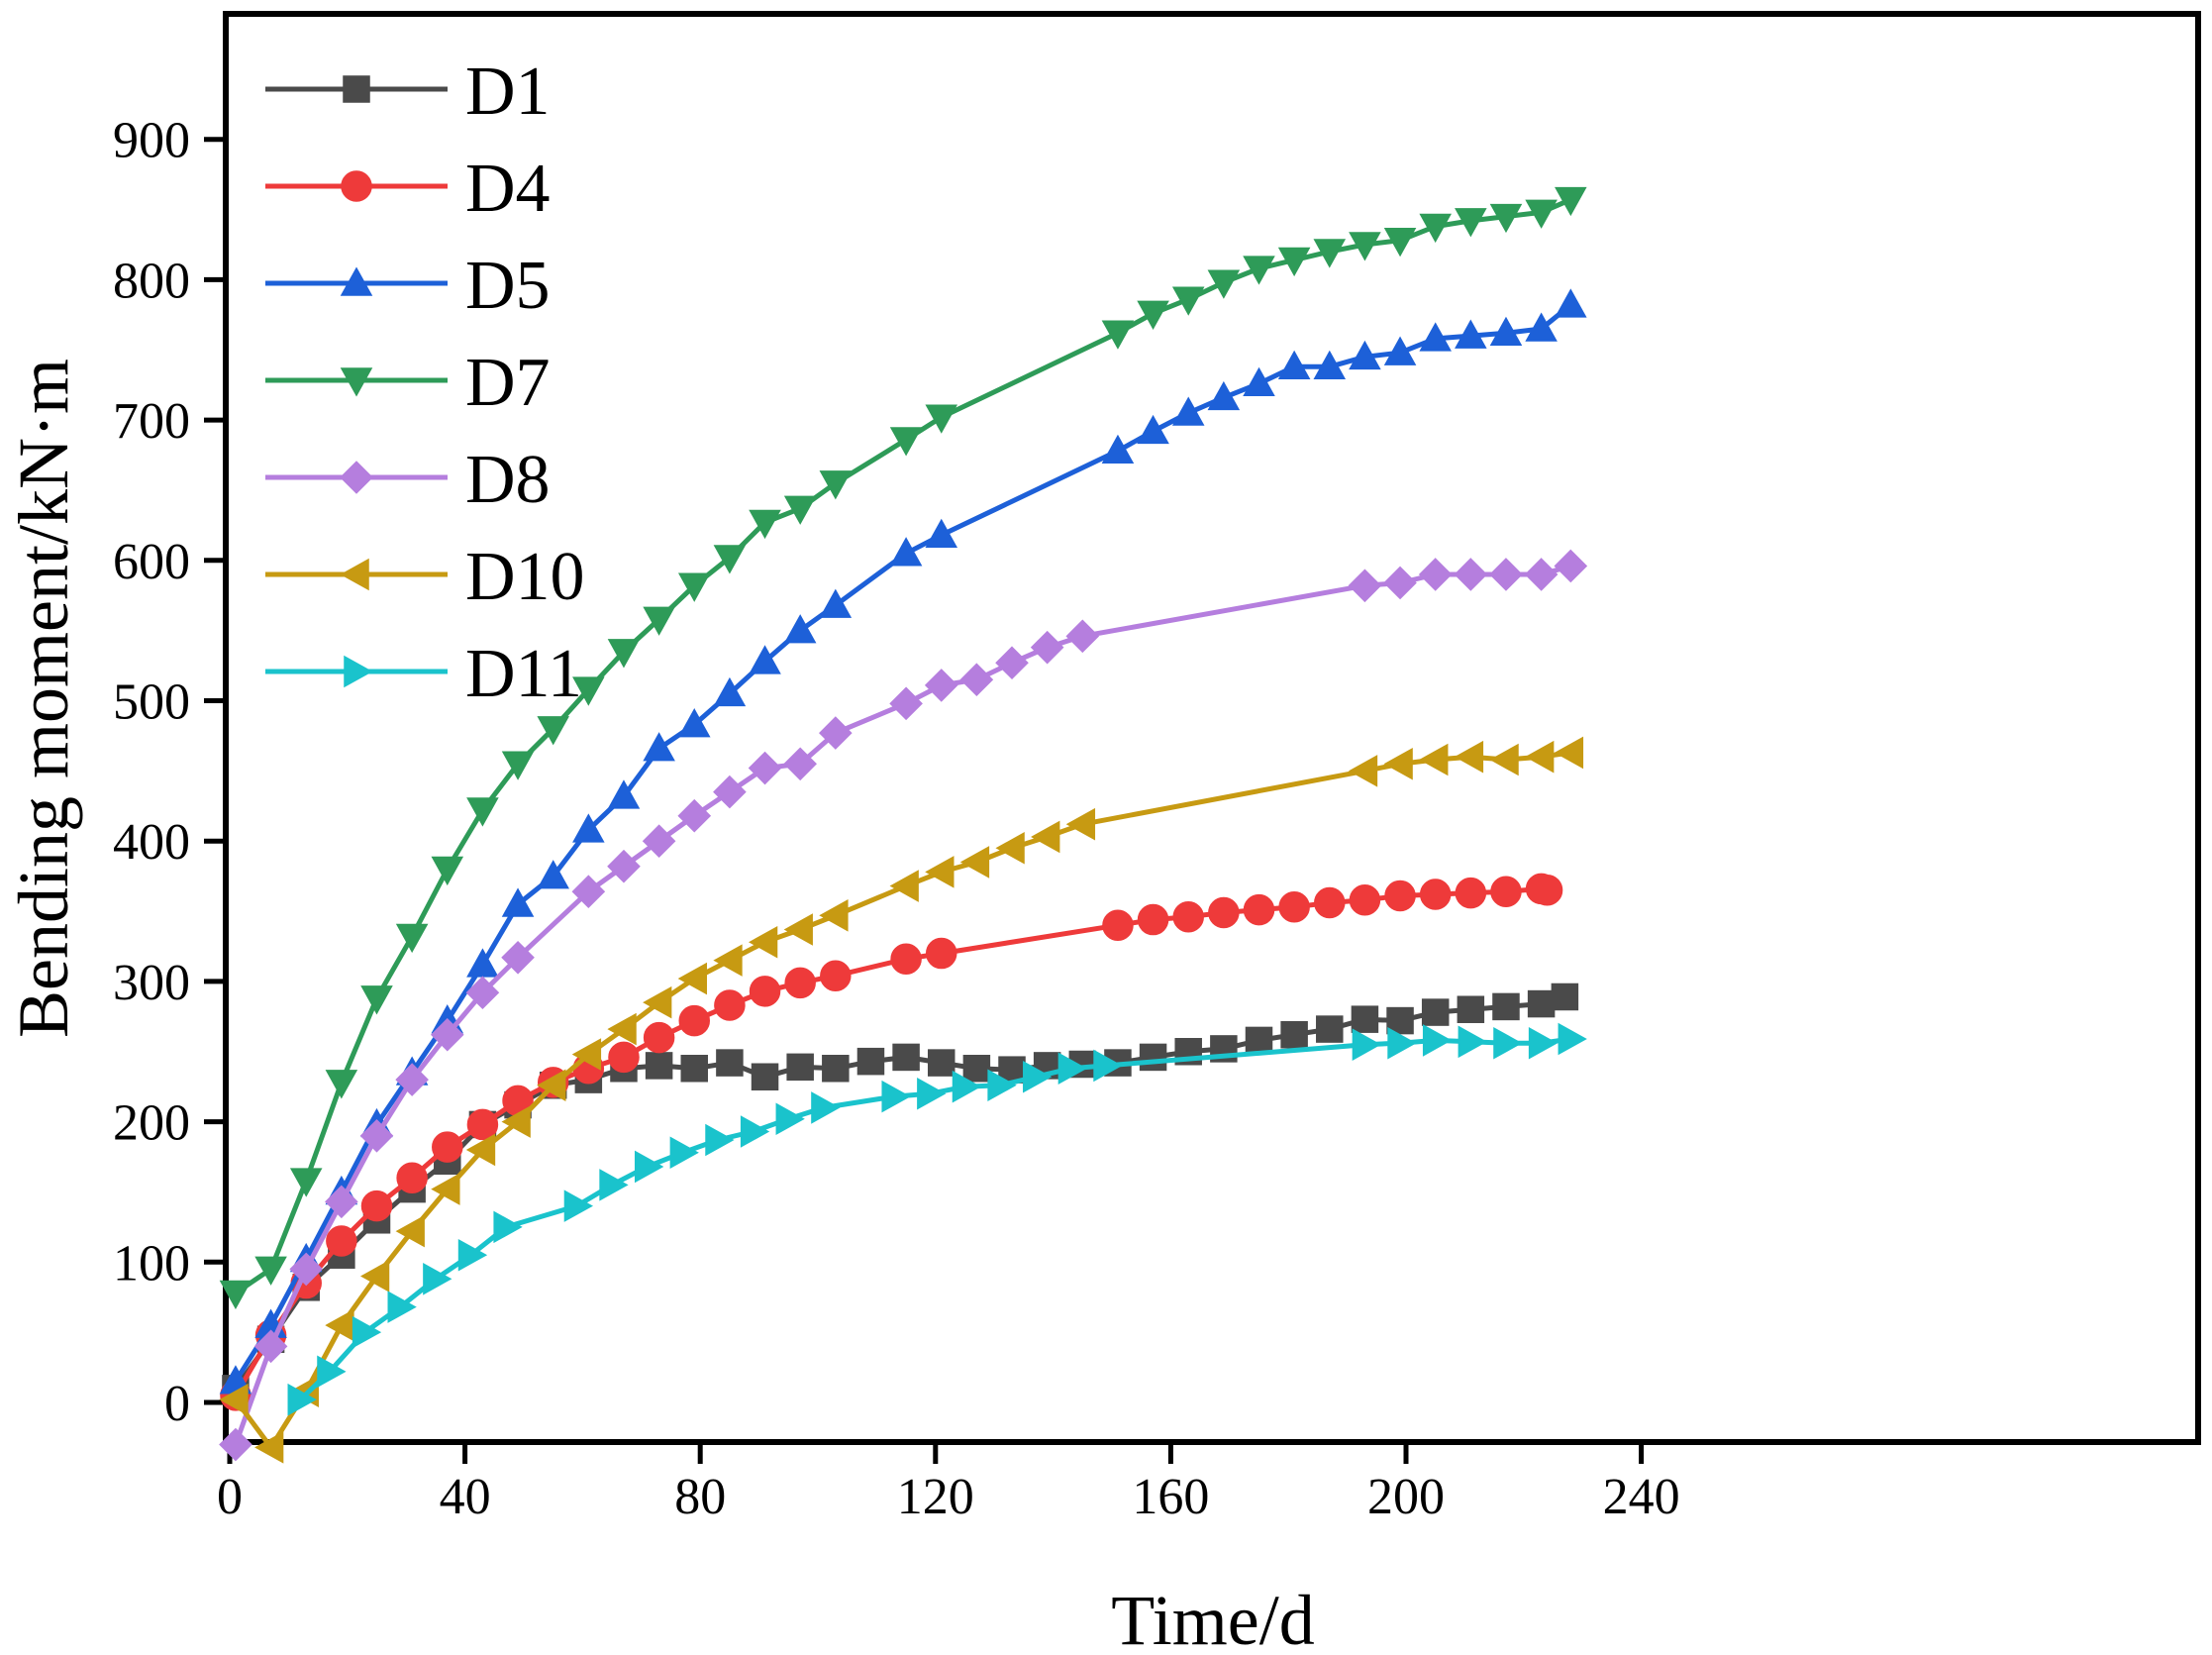  What do you see at coordinates (408, 480) in the screenshot?
I see `legend-item-d8: D8` at bounding box center [408, 480].